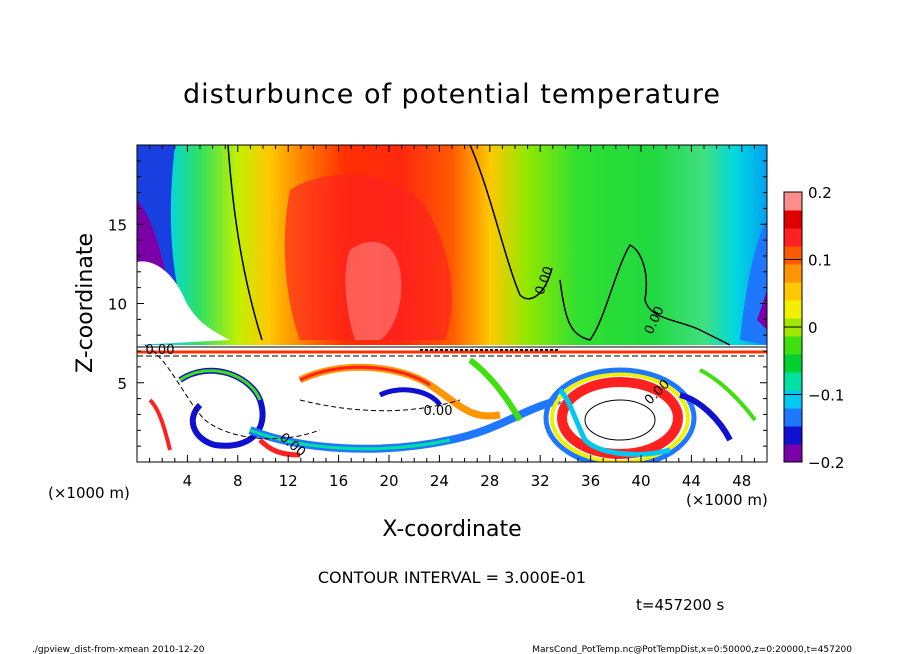 The image size is (904, 654). Describe the element at coordinates (89, 493) in the screenshot. I see `x-unit-left: (×1000 m)` at that location.